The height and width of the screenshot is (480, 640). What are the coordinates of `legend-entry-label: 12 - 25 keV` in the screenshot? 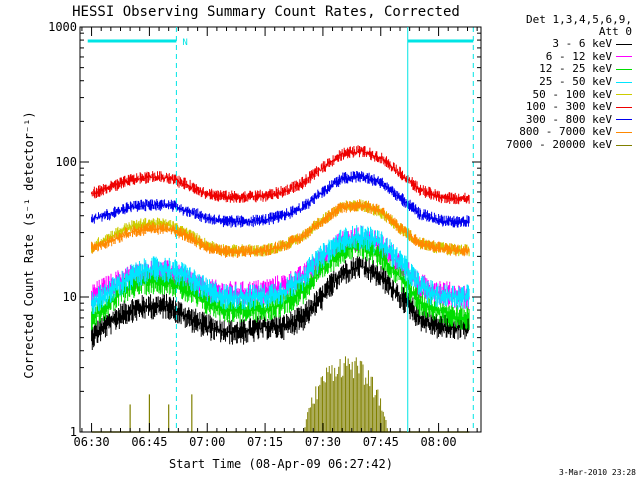 It's located at (575, 69).